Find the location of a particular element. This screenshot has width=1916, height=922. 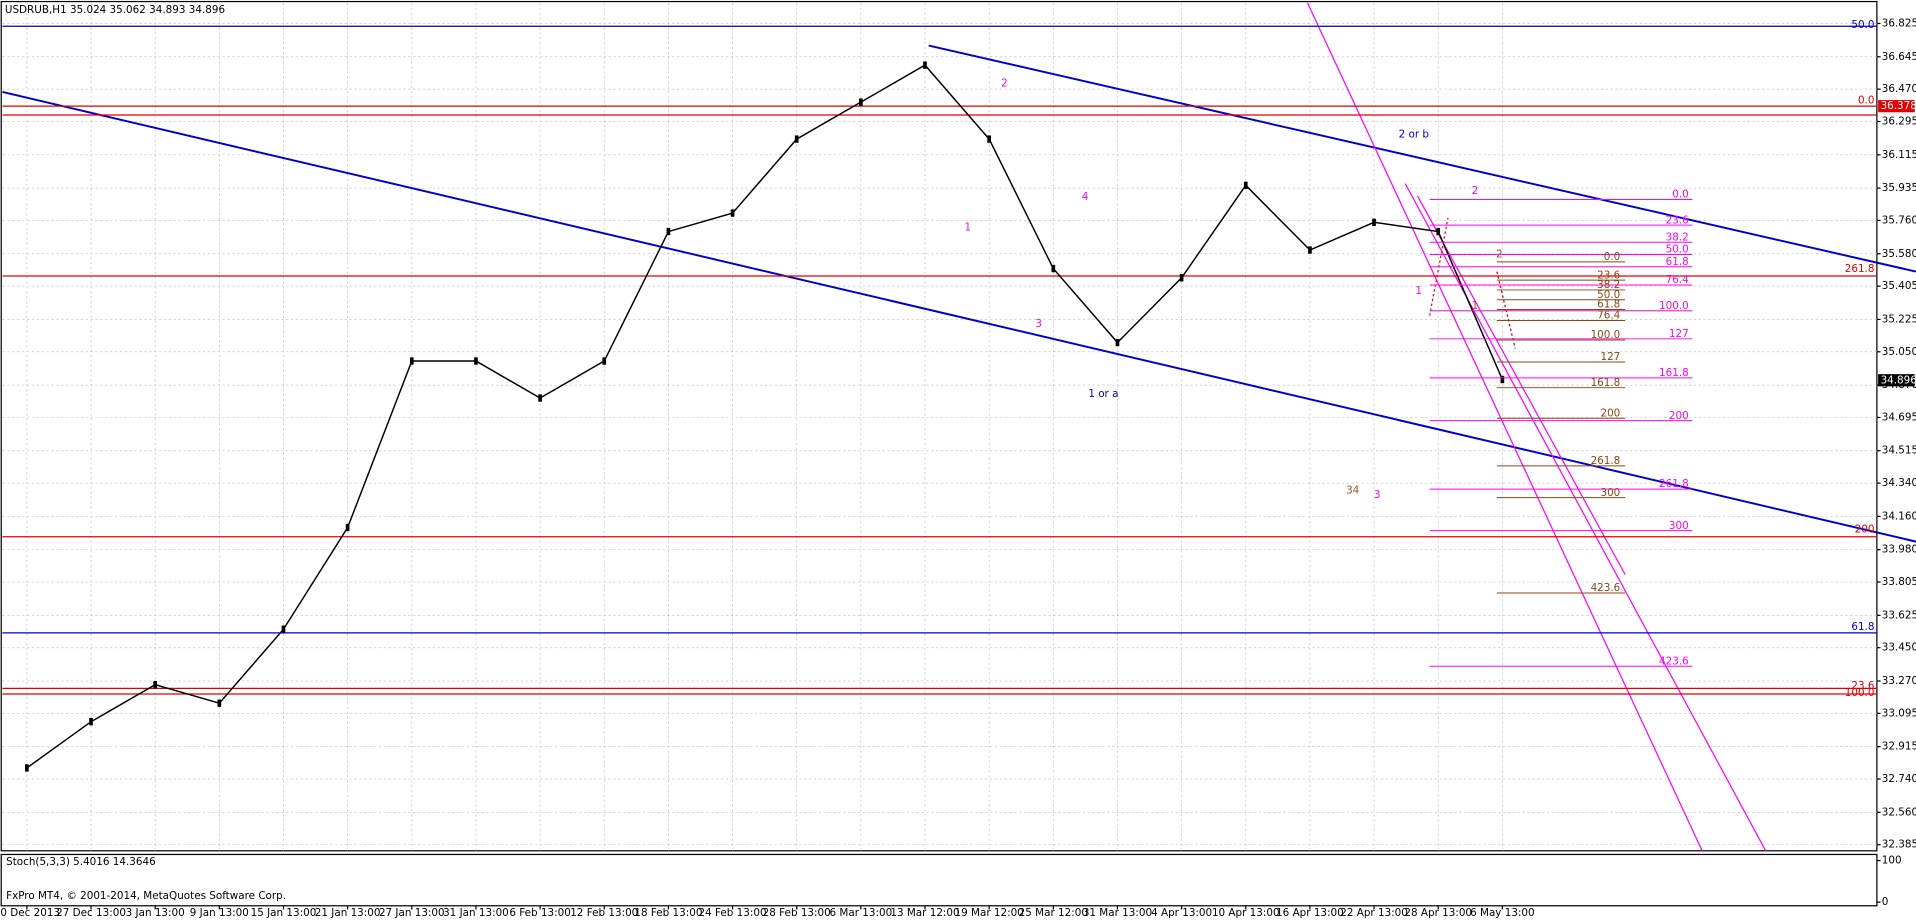

x-tick-label: 19 Mar 12:00 is located at coordinates (989, 913).